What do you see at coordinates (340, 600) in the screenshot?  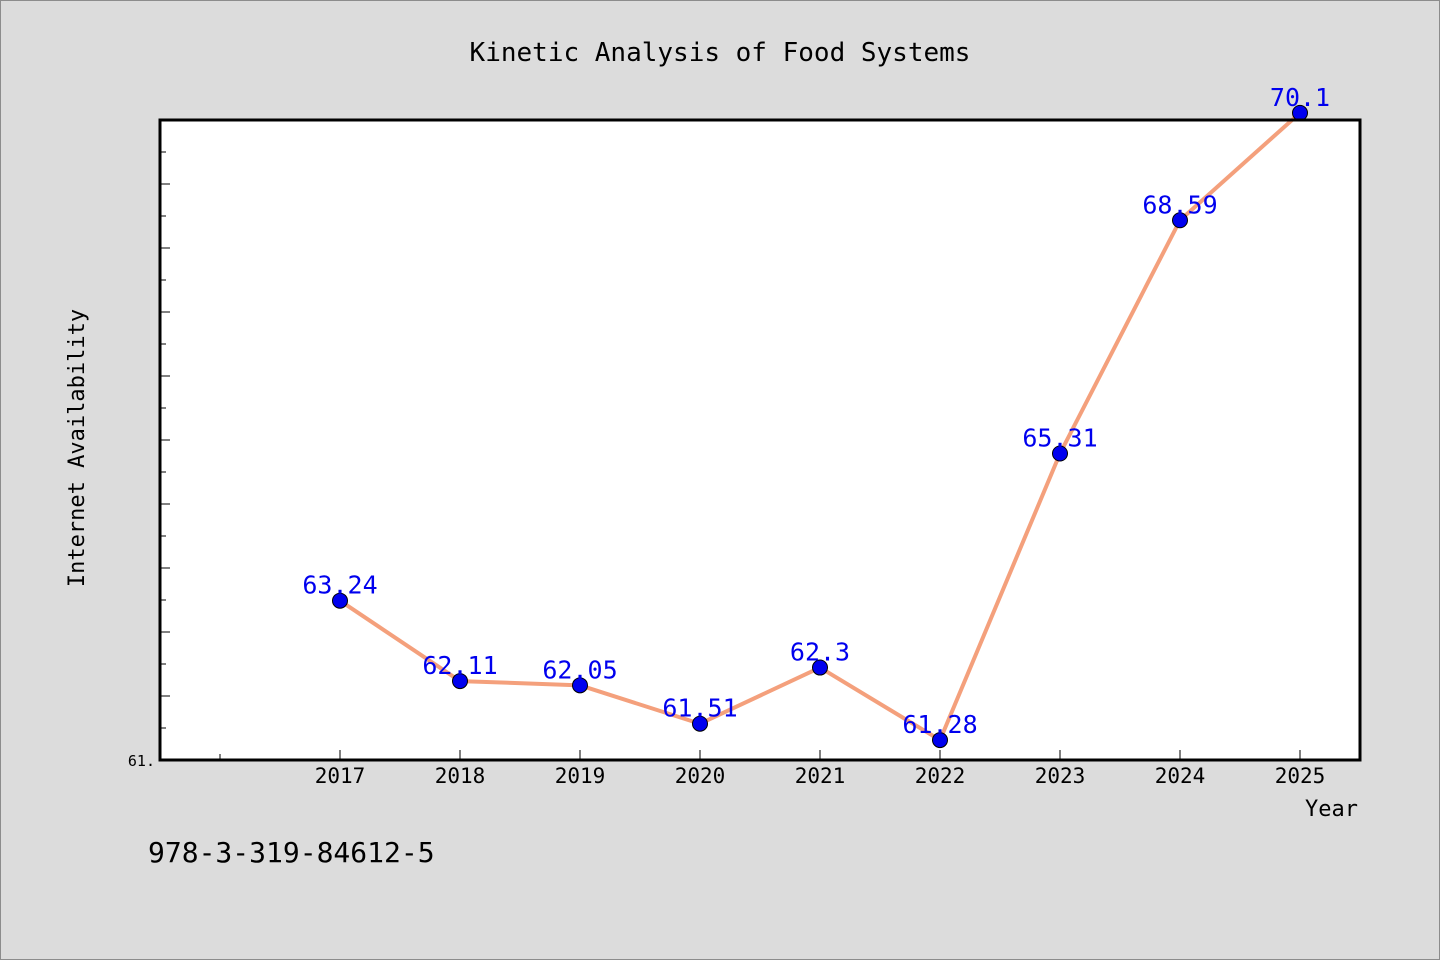 I see `data-point-2017` at bounding box center [340, 600].